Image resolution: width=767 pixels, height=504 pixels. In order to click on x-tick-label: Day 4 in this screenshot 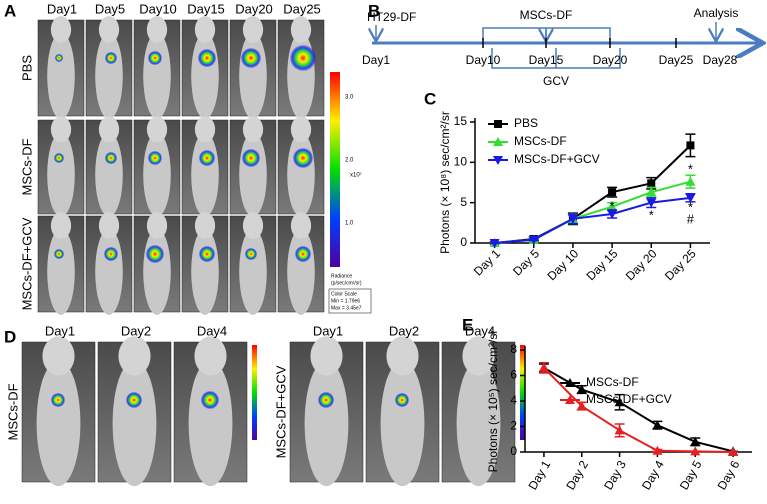, I will do `click(653, 475)`.